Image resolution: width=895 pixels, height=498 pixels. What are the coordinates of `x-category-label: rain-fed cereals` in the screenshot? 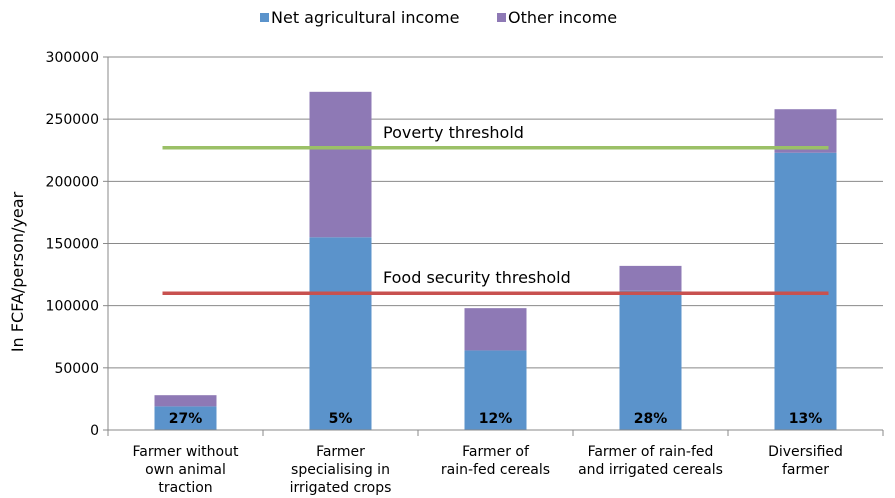 It's located at (495, 470).